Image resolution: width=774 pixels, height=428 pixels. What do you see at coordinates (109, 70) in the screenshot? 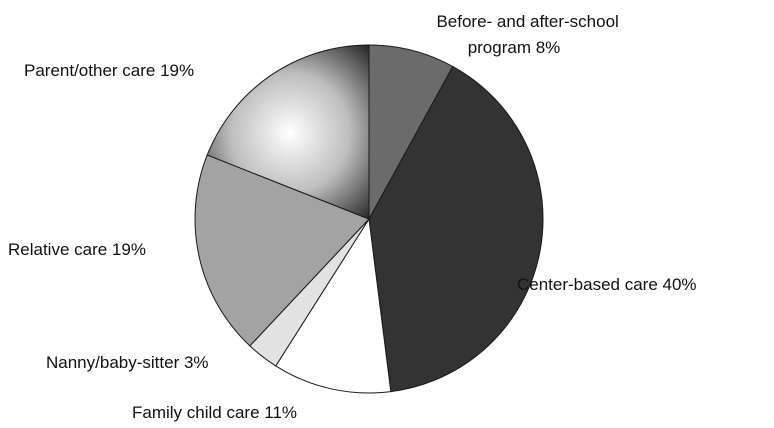
I see `label-parent-other: Parent/other care 19%` at bounding box center [109, 70].